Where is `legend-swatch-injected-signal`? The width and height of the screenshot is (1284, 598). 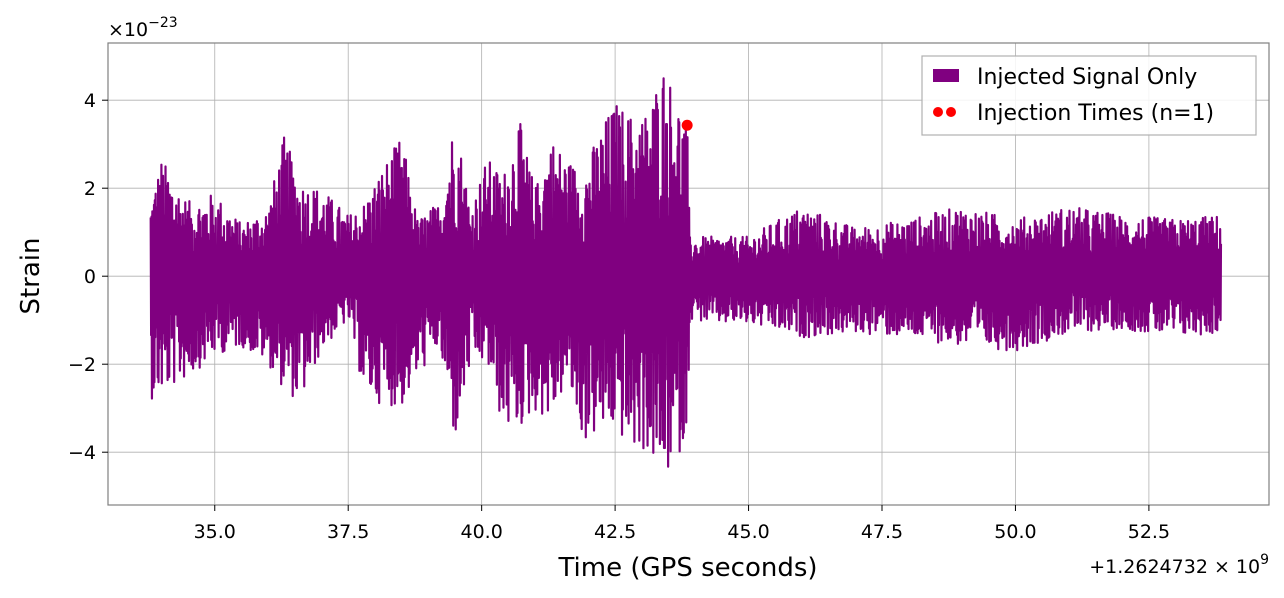 legend-swatch-injected-signal is located at coordinates (946, 75).